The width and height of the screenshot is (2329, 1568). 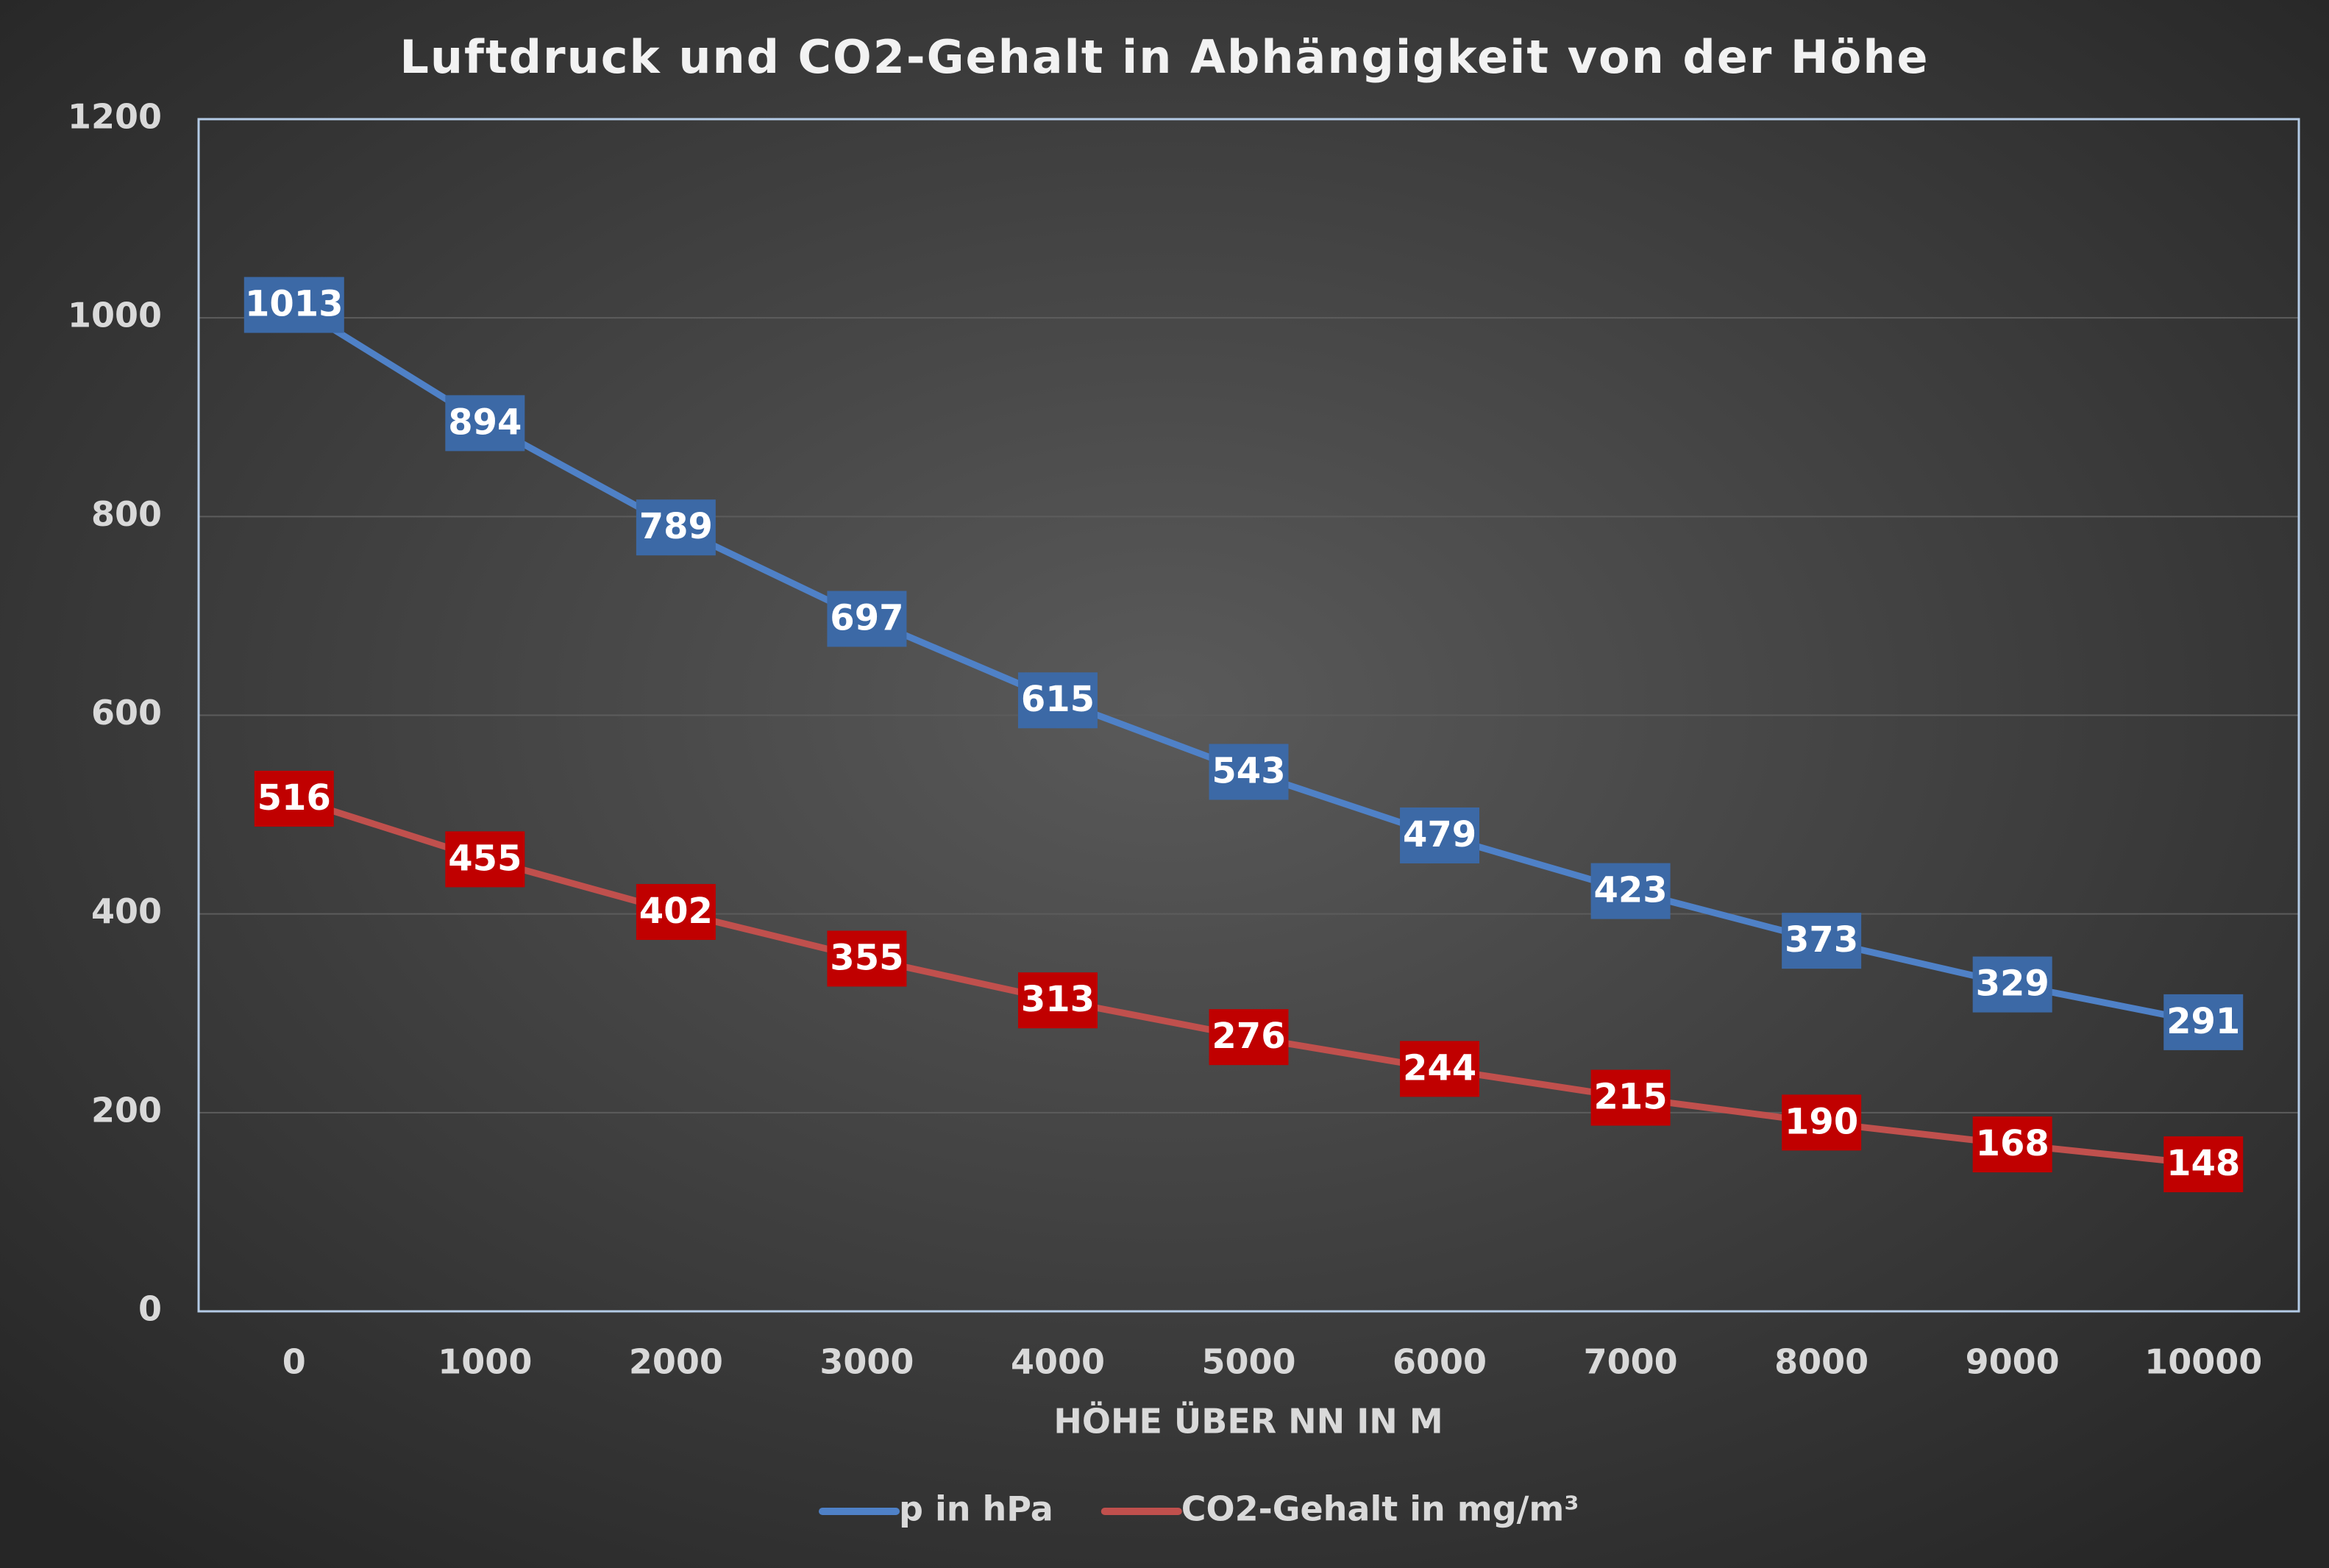 I want to click on data-label: 455, so click(x=485, y=859).